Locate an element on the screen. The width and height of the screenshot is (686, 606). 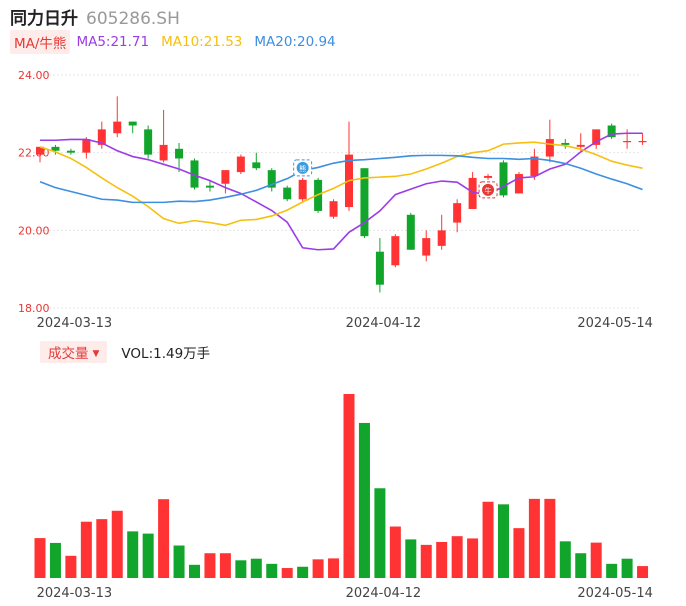
x-tick-label: 2024-03-13 is located at coordinates (75, 323).